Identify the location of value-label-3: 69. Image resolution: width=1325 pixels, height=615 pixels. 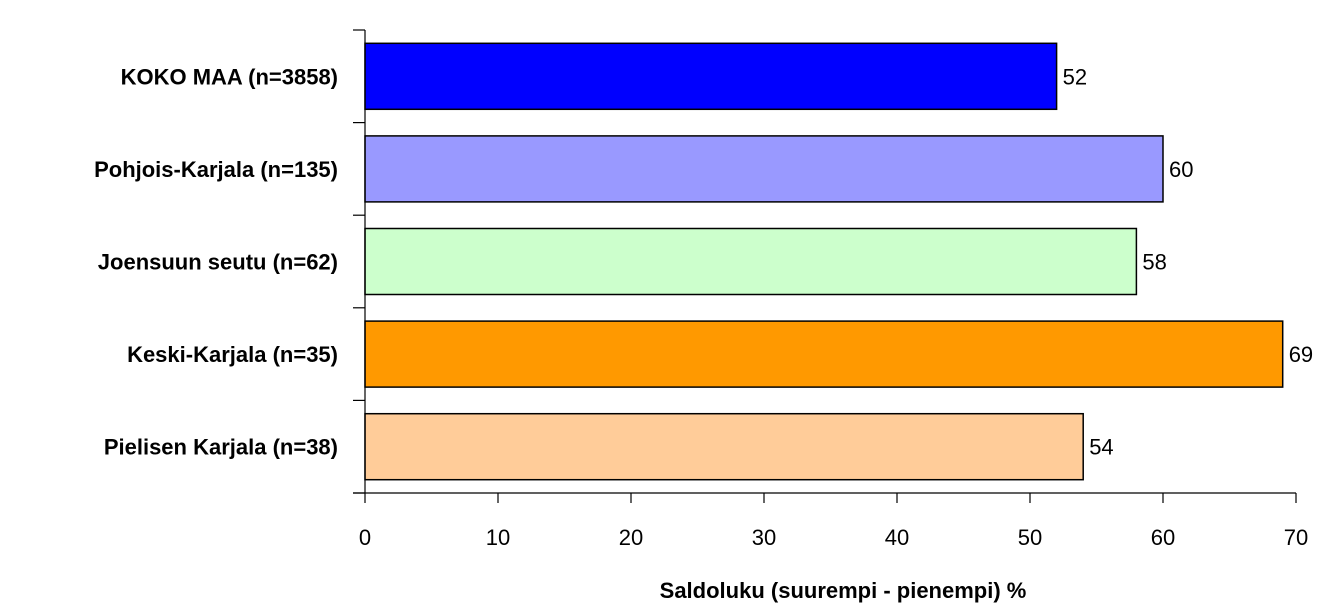
(1301, 354).